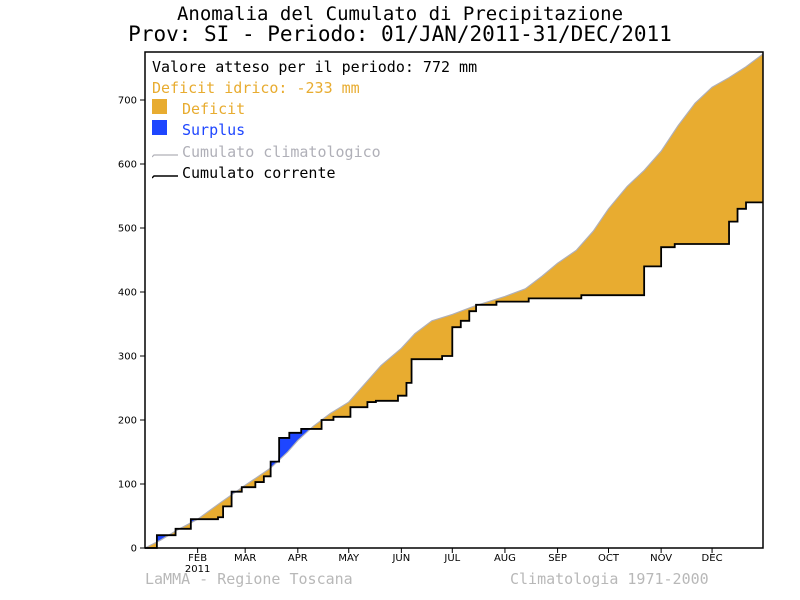 The image size is (800, 600). What do you see at coordinates (661, 558) in the screenshot?
I see `x-tick-label: NOV` at bounding box center [661, 558].